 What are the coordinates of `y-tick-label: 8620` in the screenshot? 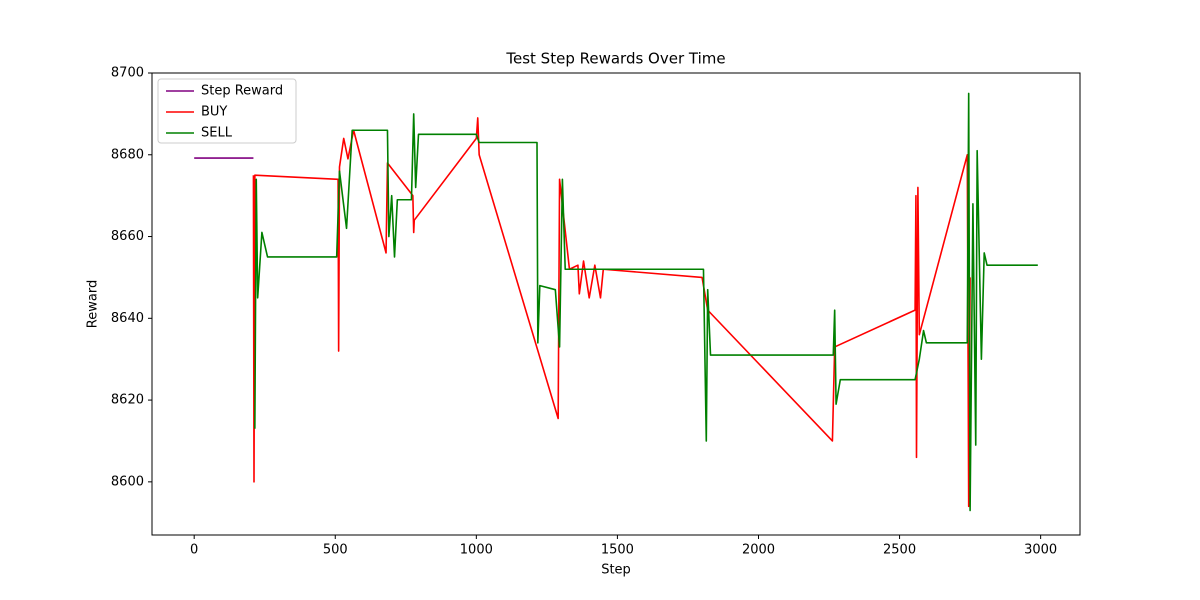 It's located at (127, 400).